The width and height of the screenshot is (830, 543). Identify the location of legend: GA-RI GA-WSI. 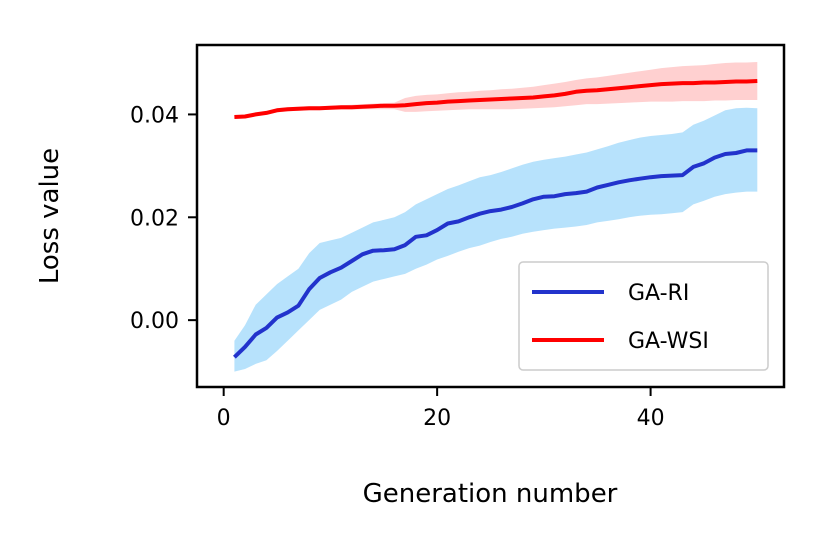
(643, 316).